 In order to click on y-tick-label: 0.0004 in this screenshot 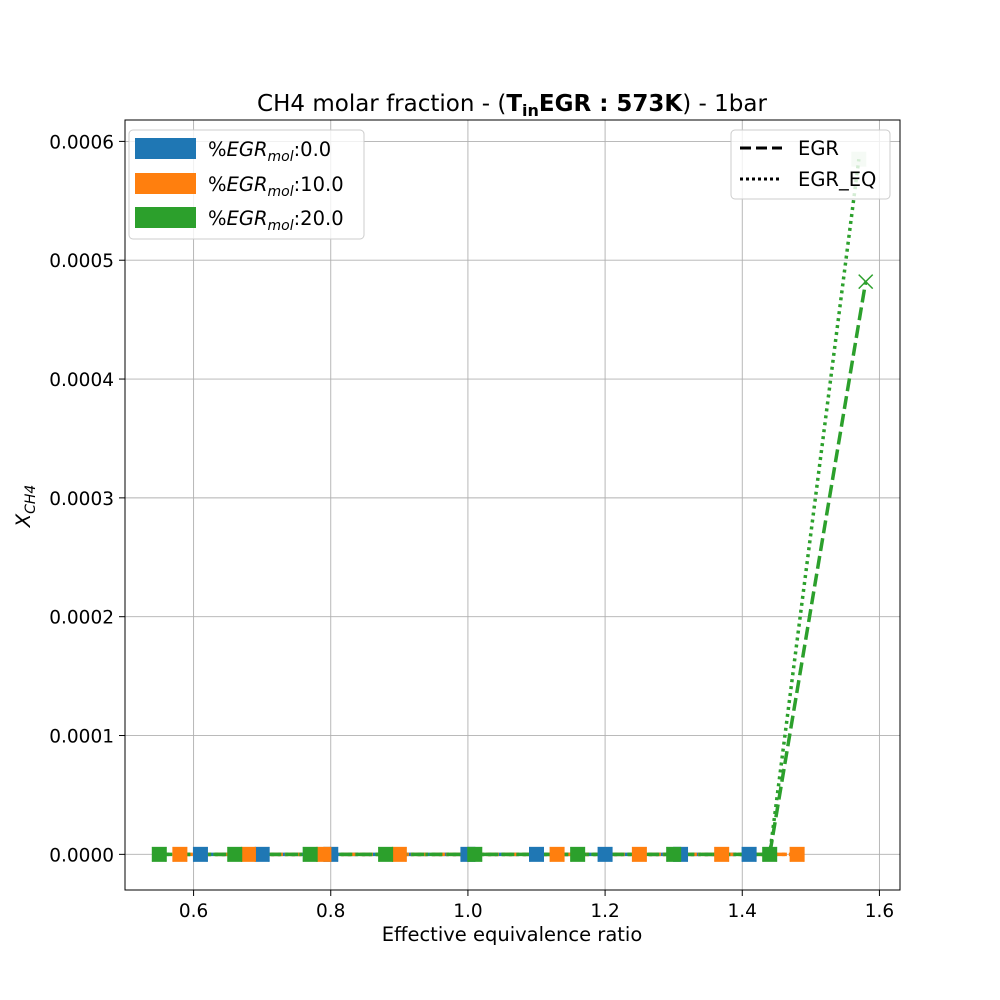, I will do `click(81, 380)`.